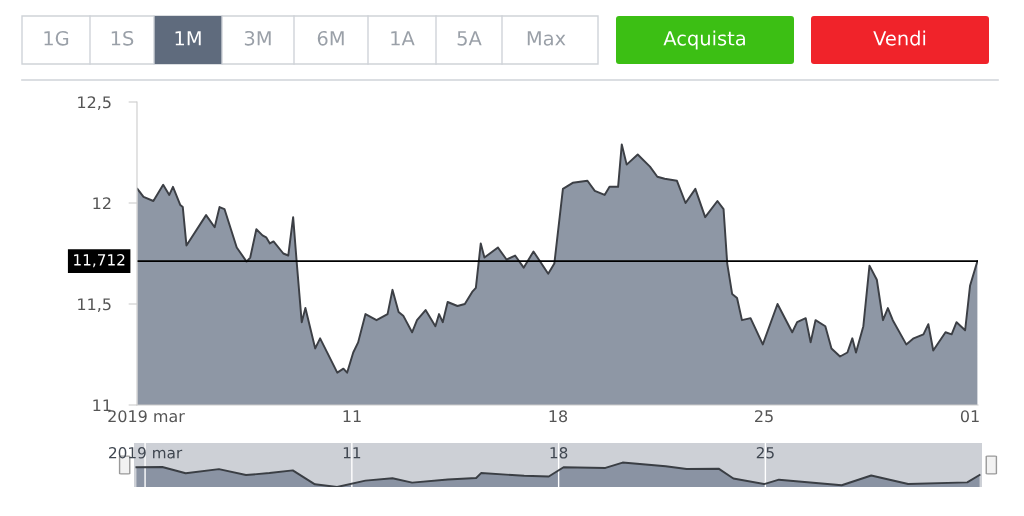 The height and width of the screenshot is (516, 1024). I want to click on x-tick-label: 01, so click(969, 416).